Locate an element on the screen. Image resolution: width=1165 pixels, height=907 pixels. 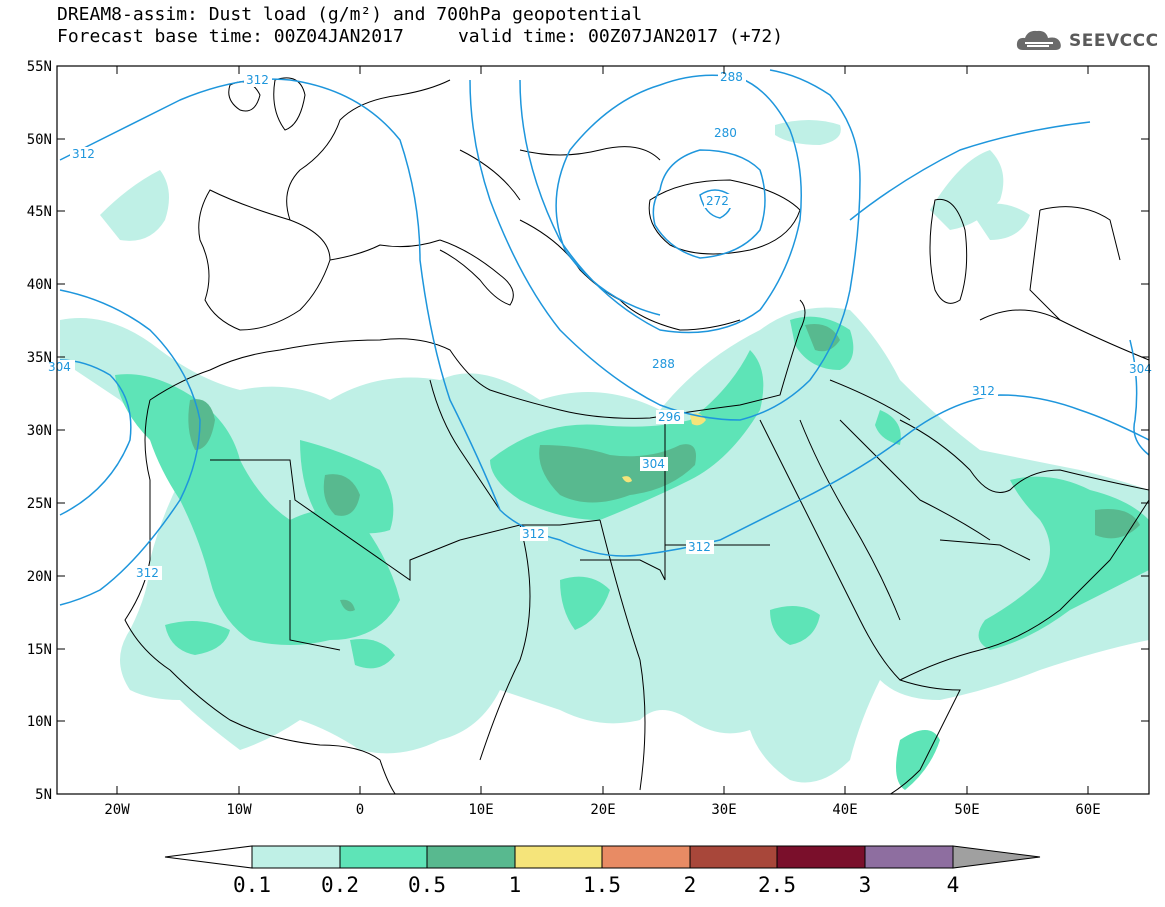
cloud-icon is located at coordinates (1038, 40).